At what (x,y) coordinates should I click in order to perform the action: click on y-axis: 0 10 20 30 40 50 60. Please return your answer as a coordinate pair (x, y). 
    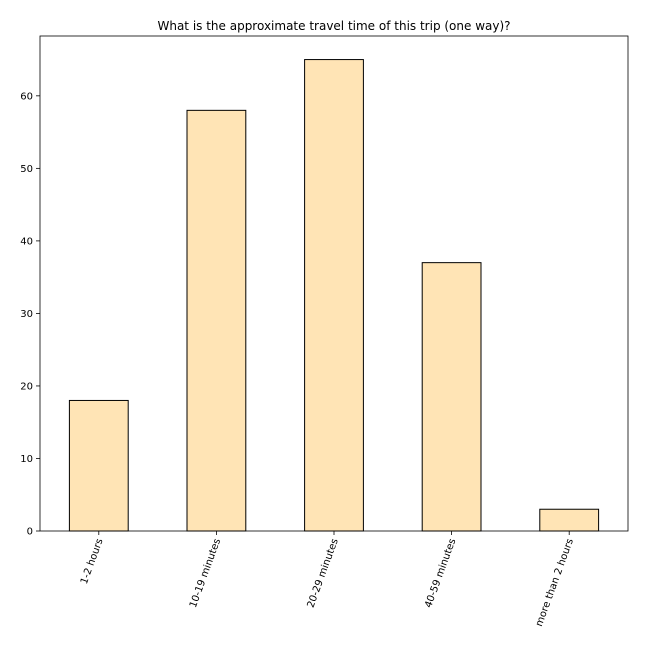
    Looking at the image, I should click on (30, 314).